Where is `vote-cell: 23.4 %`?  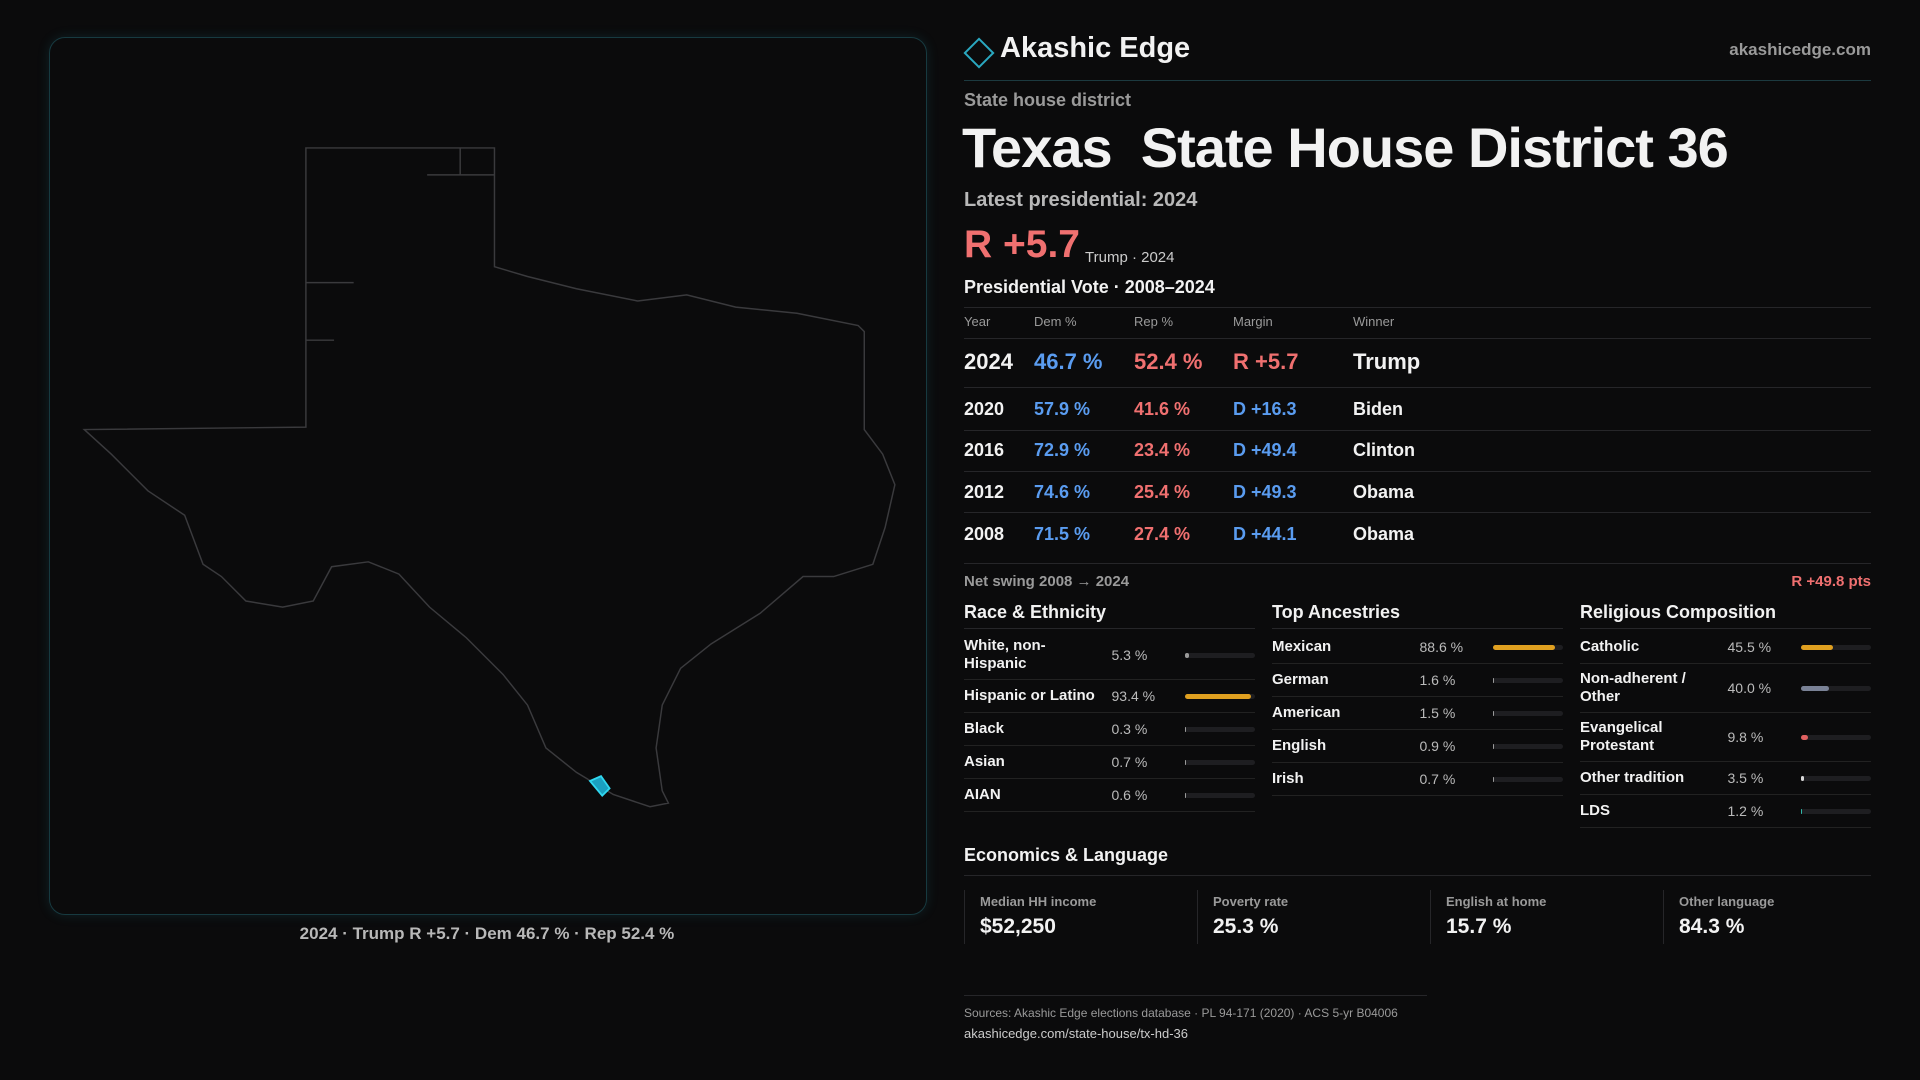 vote-cell: 23.4 % is located at coordinates (1162, 450).